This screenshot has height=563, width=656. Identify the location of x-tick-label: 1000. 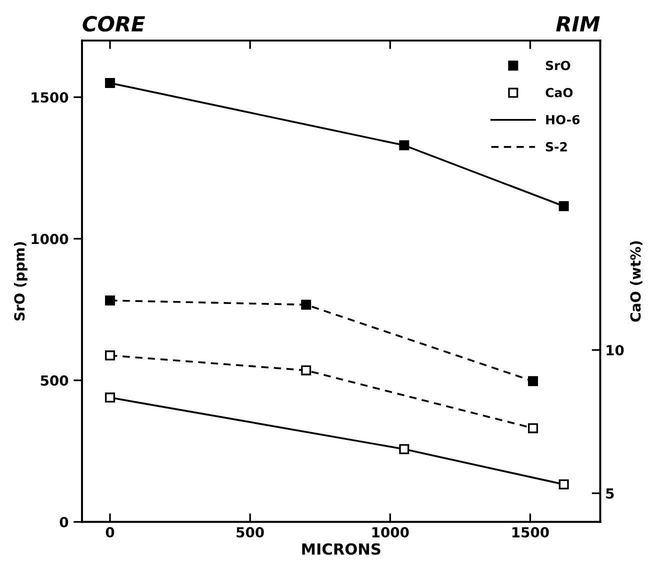
(390, 532).